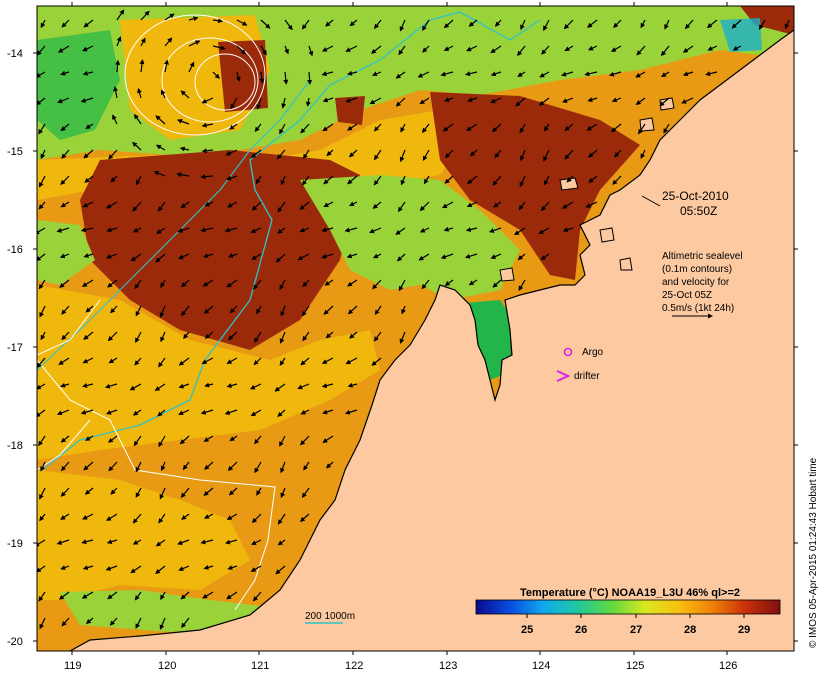 Image resolution: width=820 pixels, height=680 pixels. I want to click on y-tick-label: -20, so click(15, 642).